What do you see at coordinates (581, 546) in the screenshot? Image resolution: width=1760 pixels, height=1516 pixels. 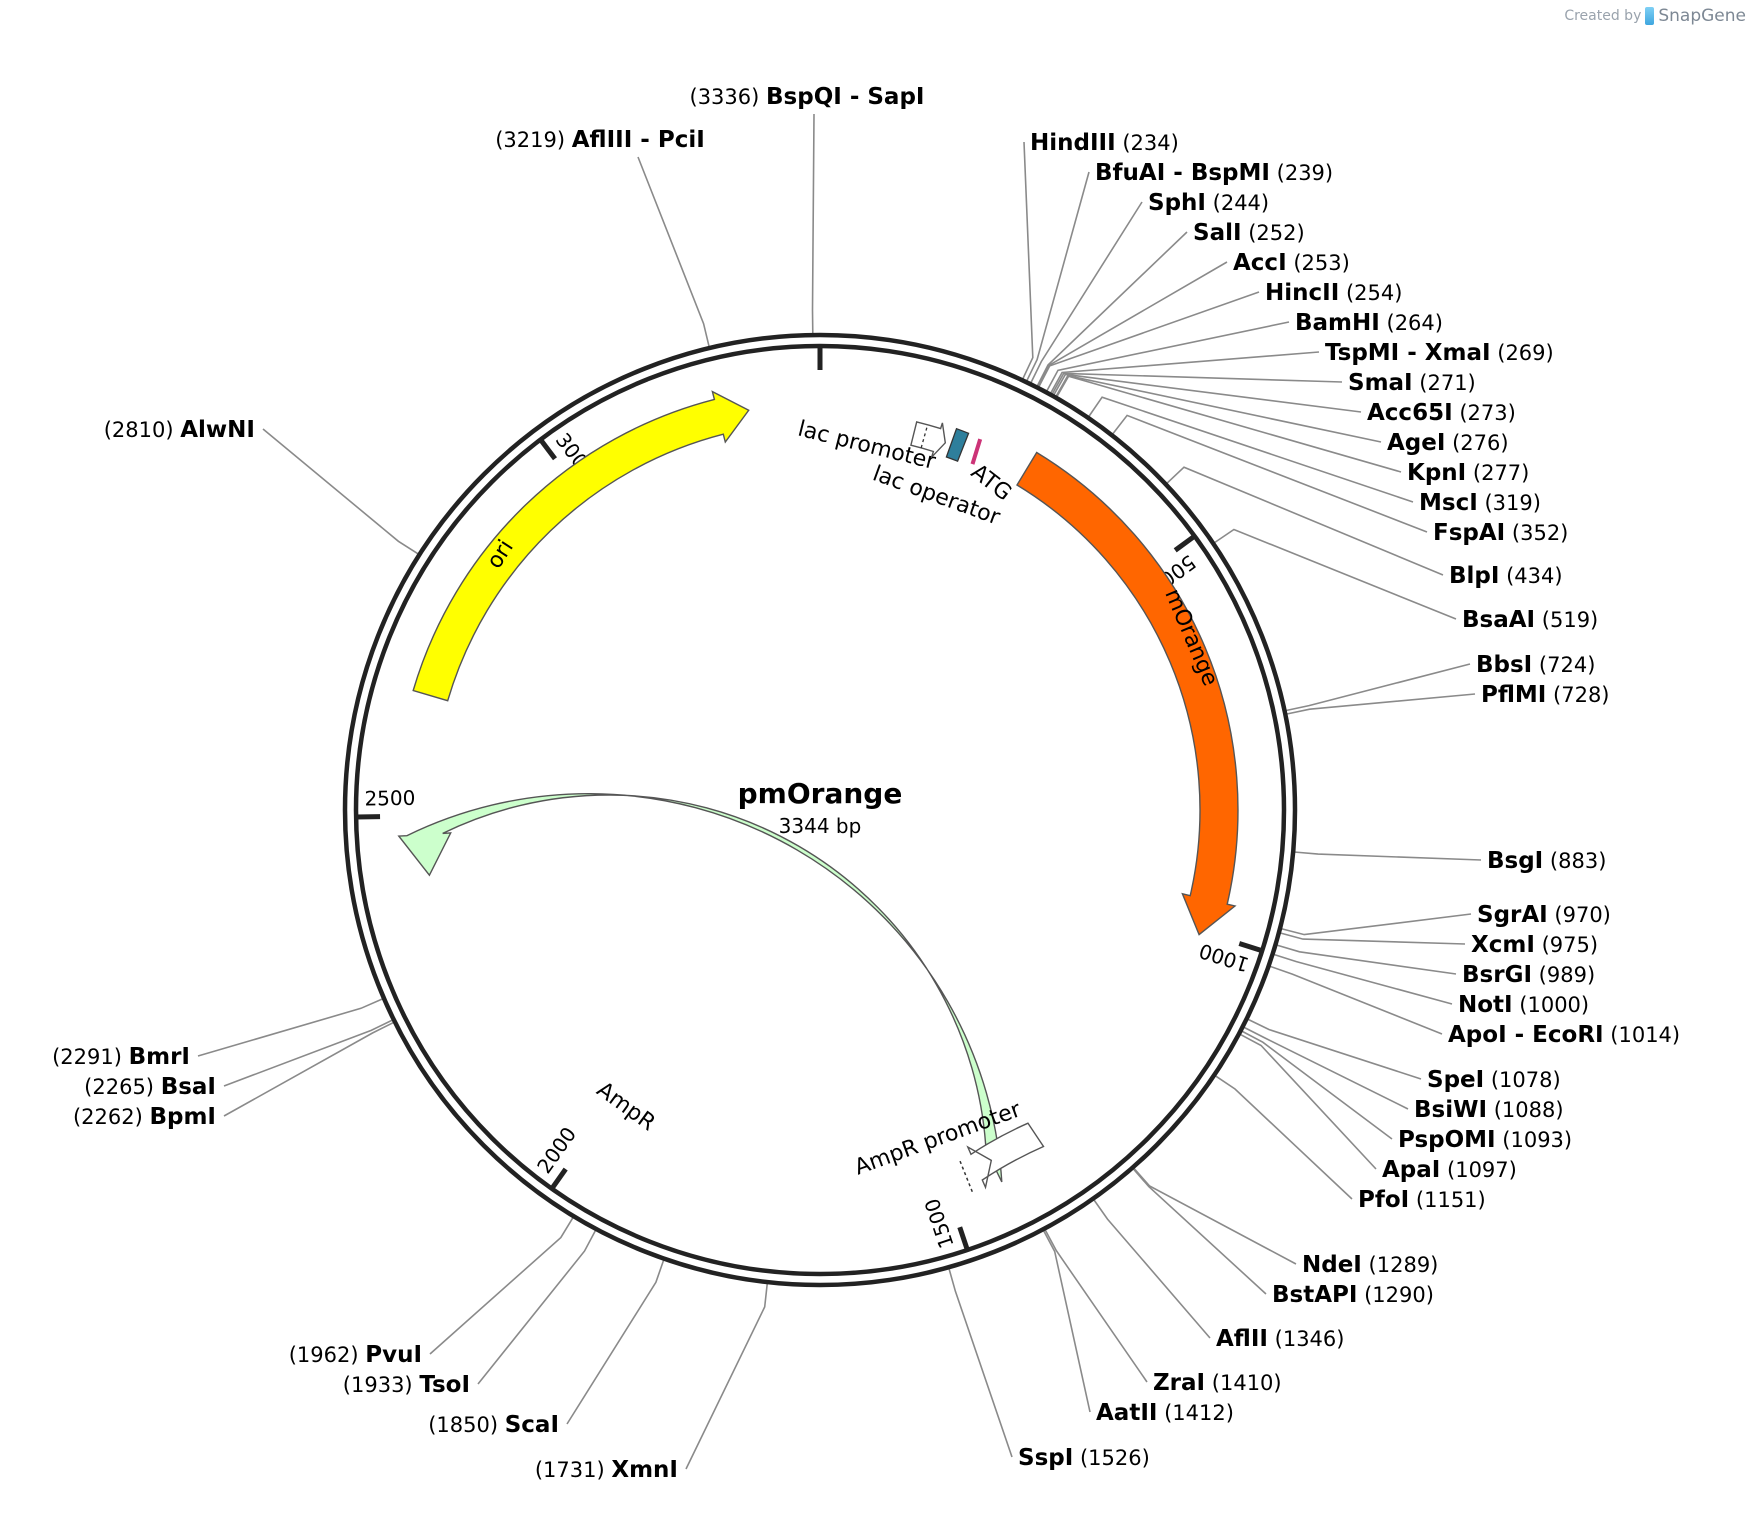 I see `ori-feature-arrow` at bounding box center [581, 546].